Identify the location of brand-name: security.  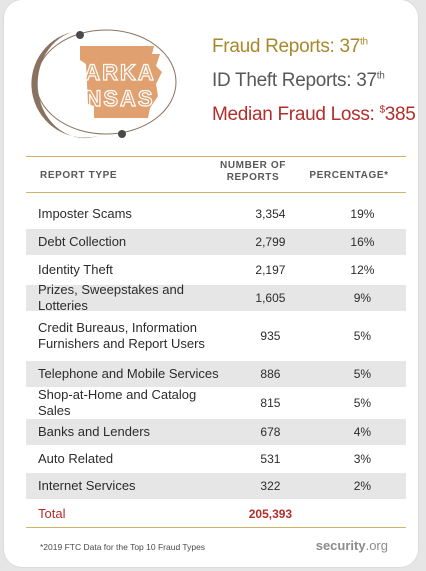
(340, 545).